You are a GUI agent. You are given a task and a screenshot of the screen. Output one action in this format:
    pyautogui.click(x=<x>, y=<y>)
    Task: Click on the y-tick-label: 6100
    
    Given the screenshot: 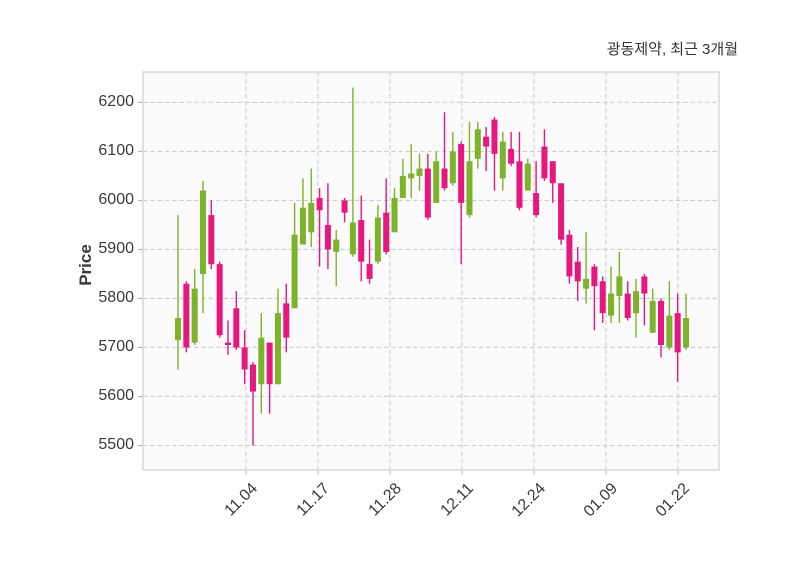 What is the action you would take?
    pyautogui.click(x=116, y=151)
    